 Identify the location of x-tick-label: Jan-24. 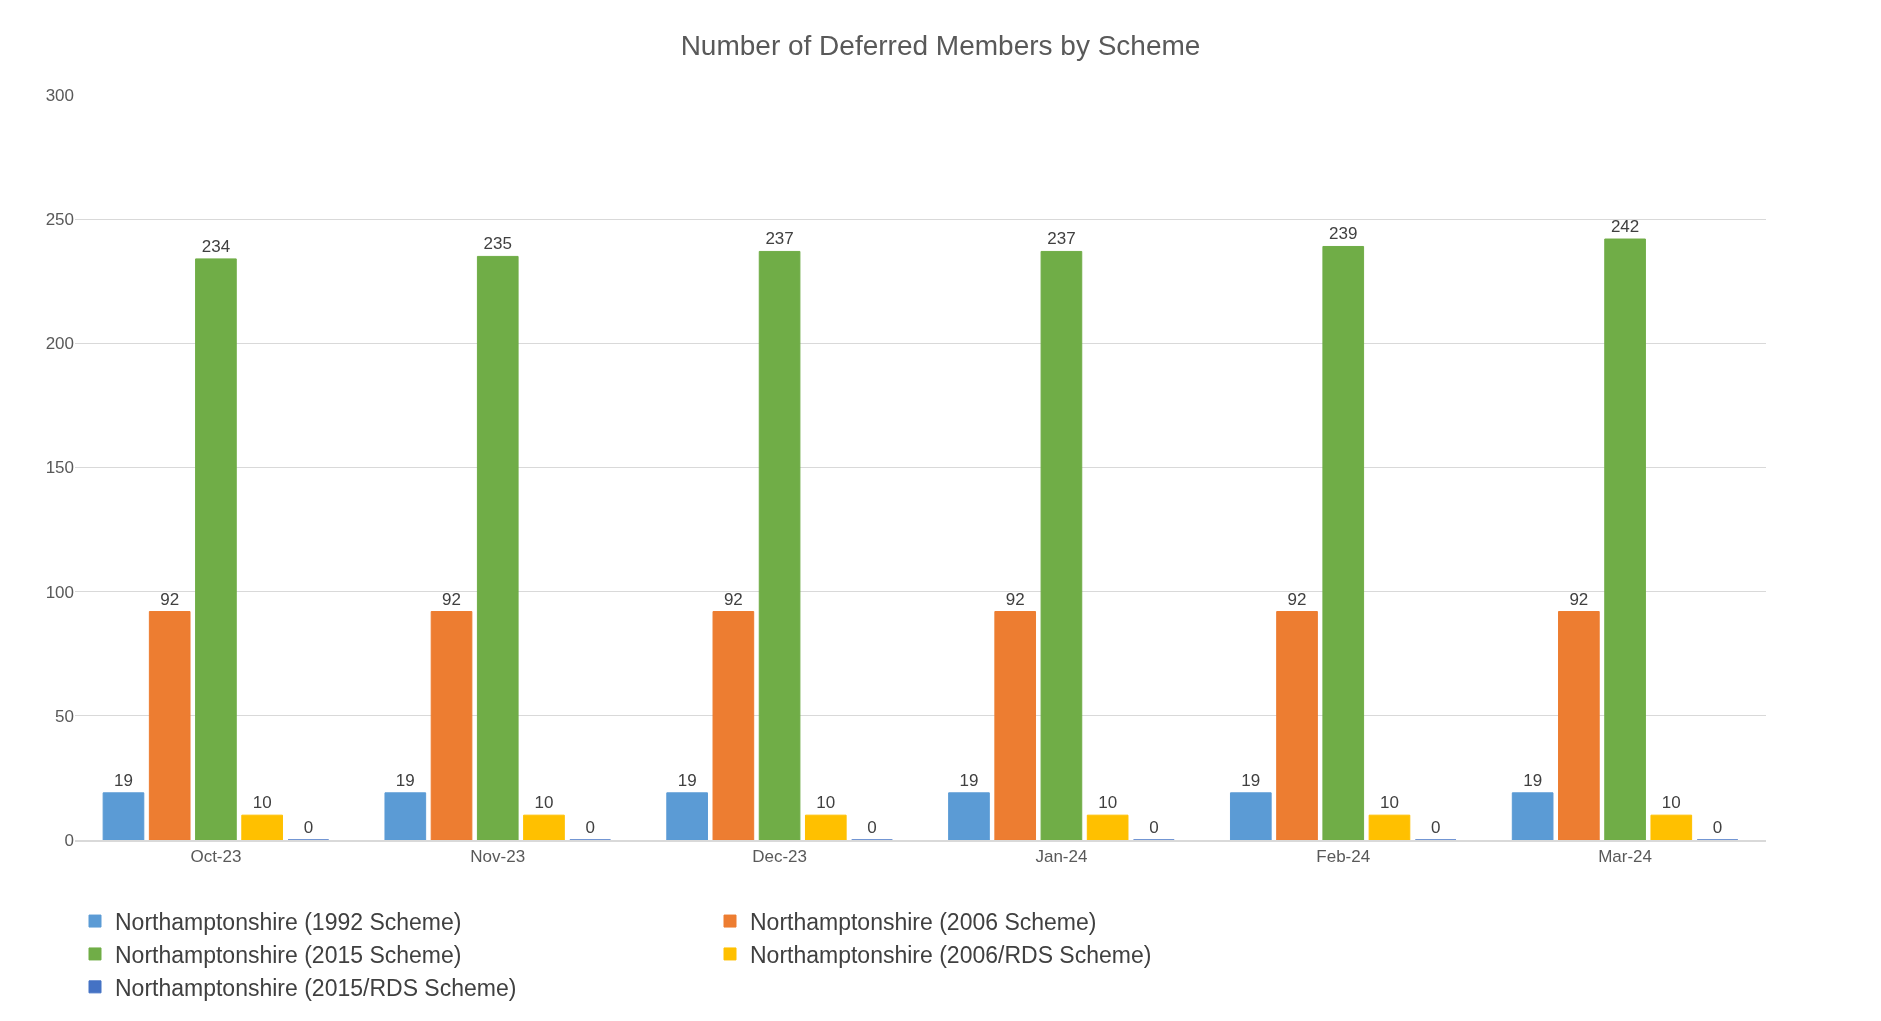
(1061, 857).